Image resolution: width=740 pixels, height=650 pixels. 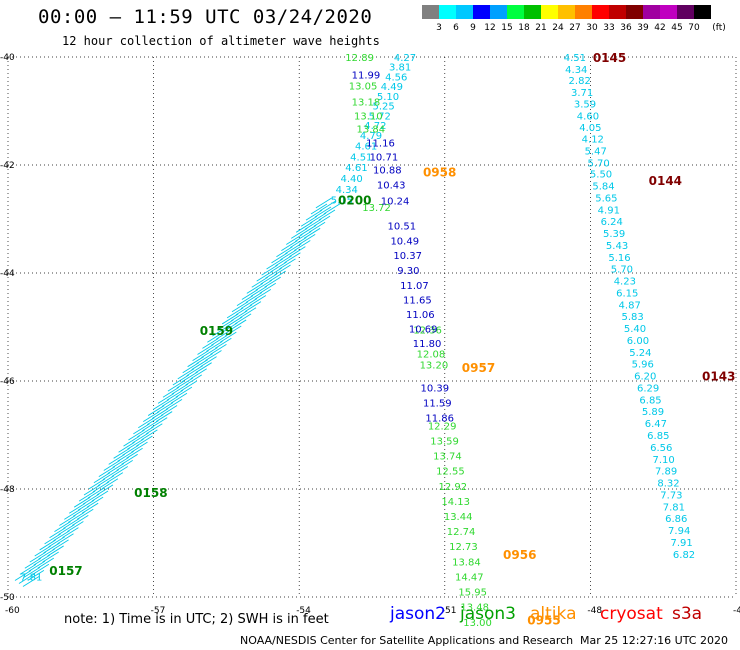 I want to click on wave-height-label: 4.56, so click(x=396, y=77).